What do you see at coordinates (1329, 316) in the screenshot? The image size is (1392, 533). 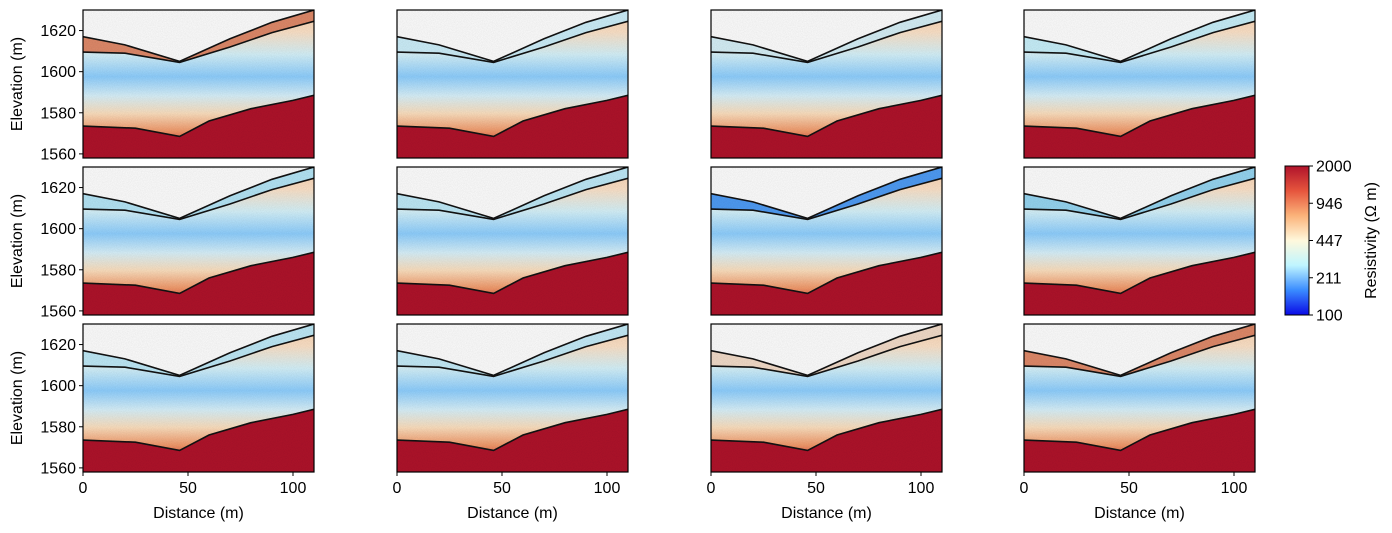 I see `colorbar-tick-label: 100` at bounding box center [1329, 316].